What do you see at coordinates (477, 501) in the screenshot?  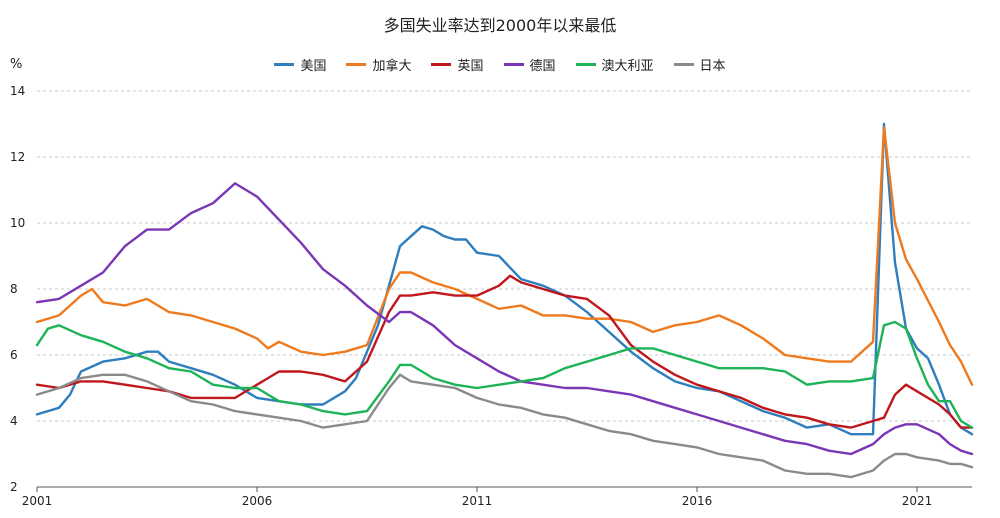 I see `x-tick-label: 2011` at bounding box center [477, 501].